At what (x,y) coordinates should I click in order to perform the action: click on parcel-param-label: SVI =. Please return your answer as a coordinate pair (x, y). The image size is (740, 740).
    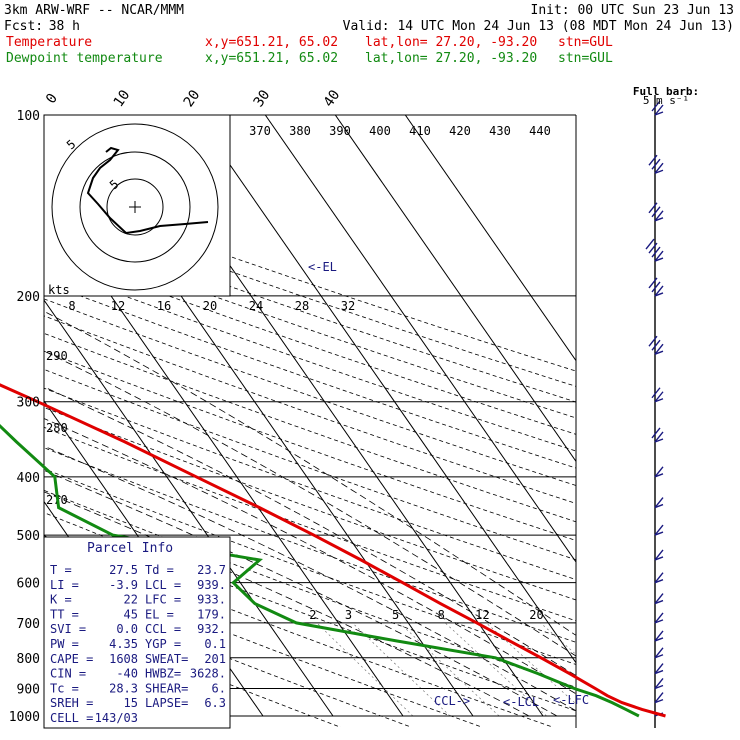
    Looking at the image, I should click on (68, 629).